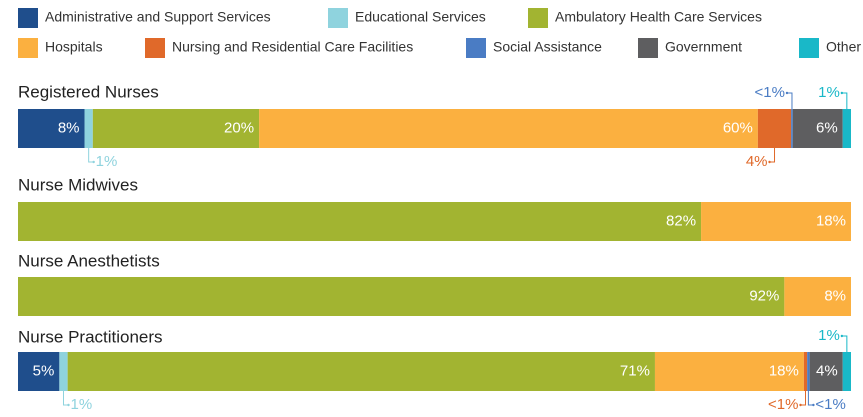 Image resolution: width=863 pixels, height=417 pixels. What do you see at coordinates (843, 47) in the screenshot?
I see `legend-label: Other` at bounding box center [843, 47].